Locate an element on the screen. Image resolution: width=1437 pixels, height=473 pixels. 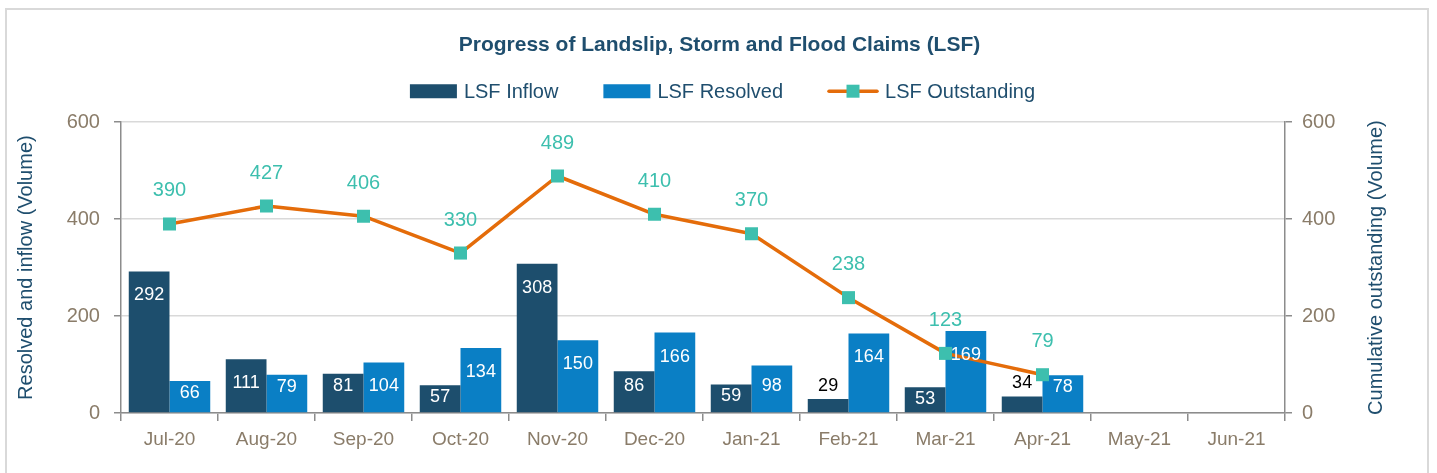
data-label: 489 is located at coordinates (557, 141).